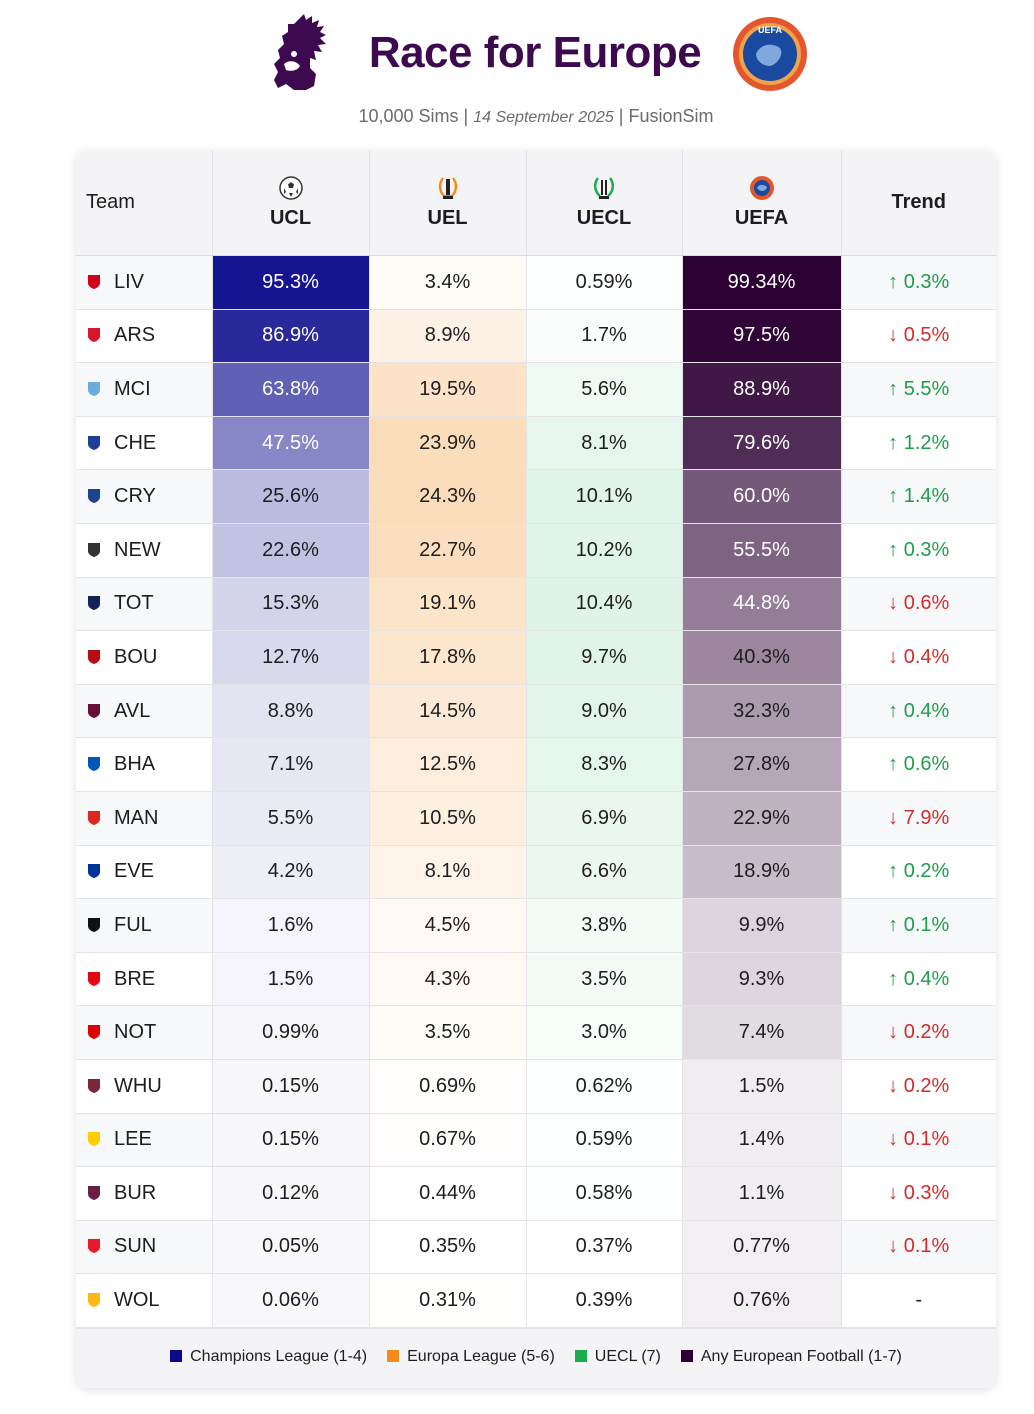 Image resolution: width=1034 pixels, height=1414 pixels. Describe the element at coordinates (291, 1032) in the screenshot. I see `ucl-cell: 0.99%` at that location.